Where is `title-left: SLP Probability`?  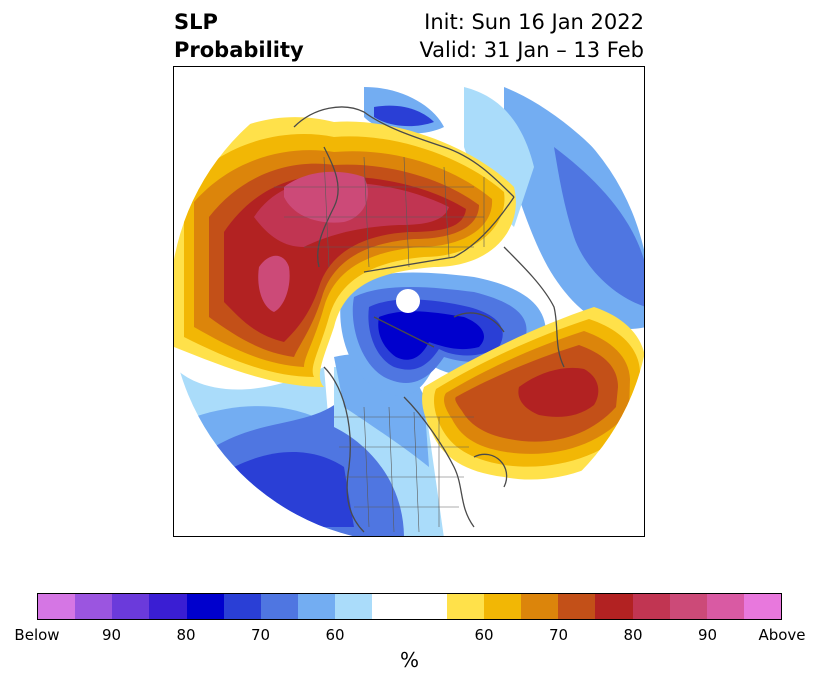
title-left: SLP Probability is located at coordinates (239, 36).